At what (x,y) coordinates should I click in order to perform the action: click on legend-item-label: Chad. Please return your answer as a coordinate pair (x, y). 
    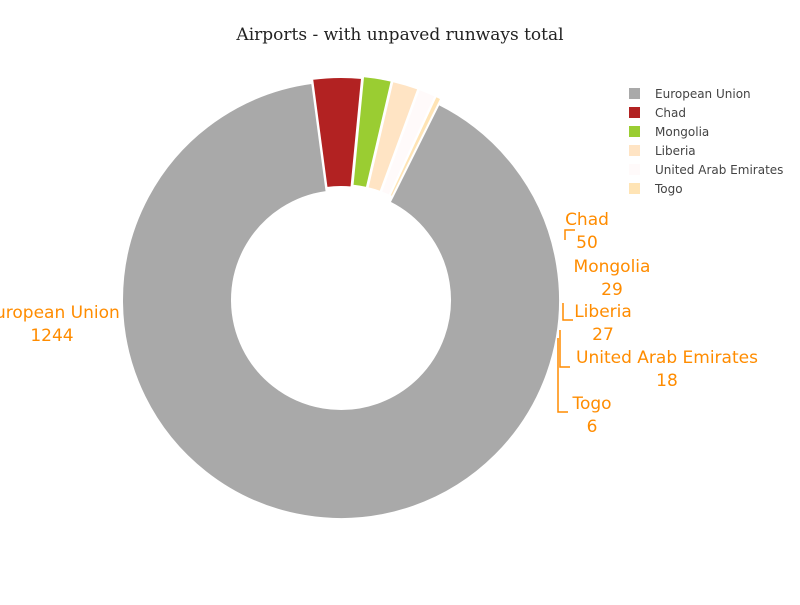
    Looking at the image, I should click on (670, 113).